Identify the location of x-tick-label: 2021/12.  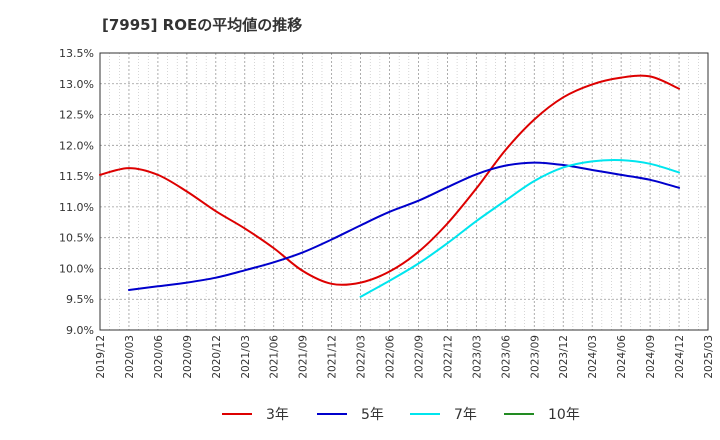
(333, 357).